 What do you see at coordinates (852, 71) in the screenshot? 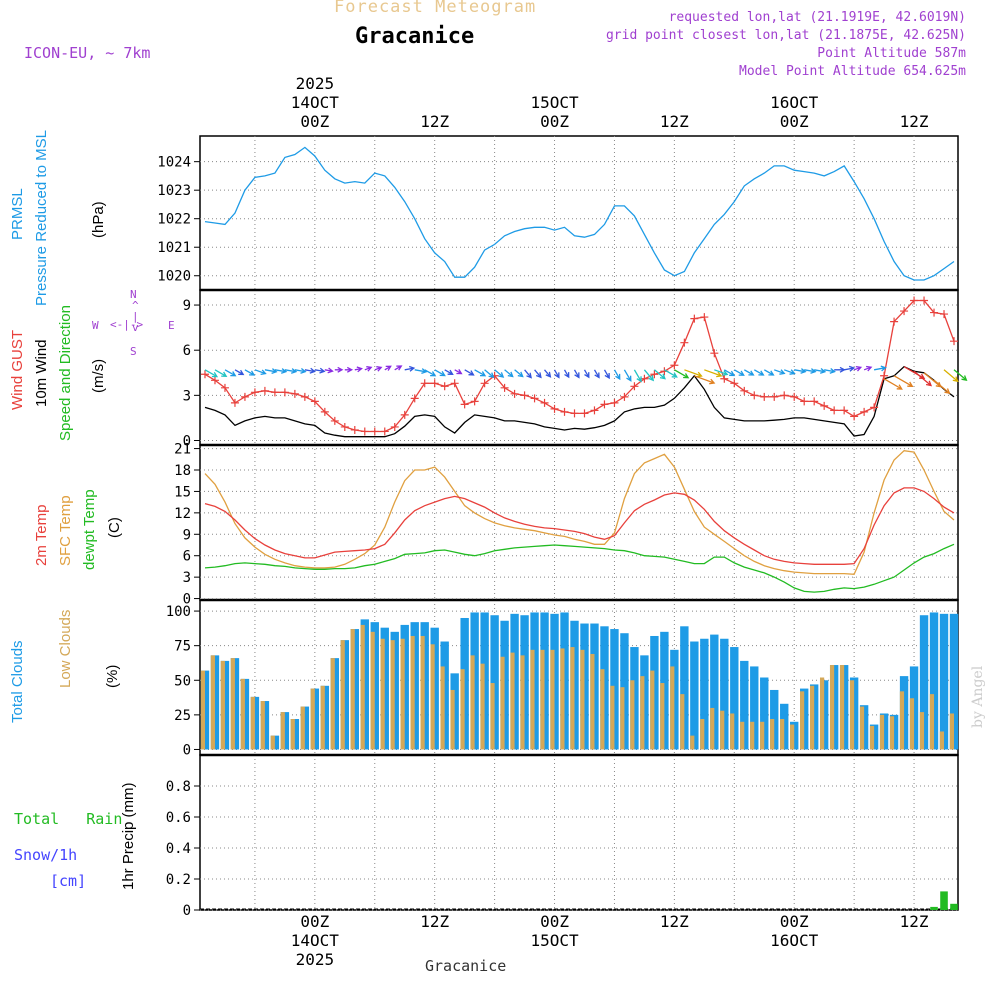
I see `model-altitude: Model Point Altitude 654.625m` at bounding box center [852, 71].